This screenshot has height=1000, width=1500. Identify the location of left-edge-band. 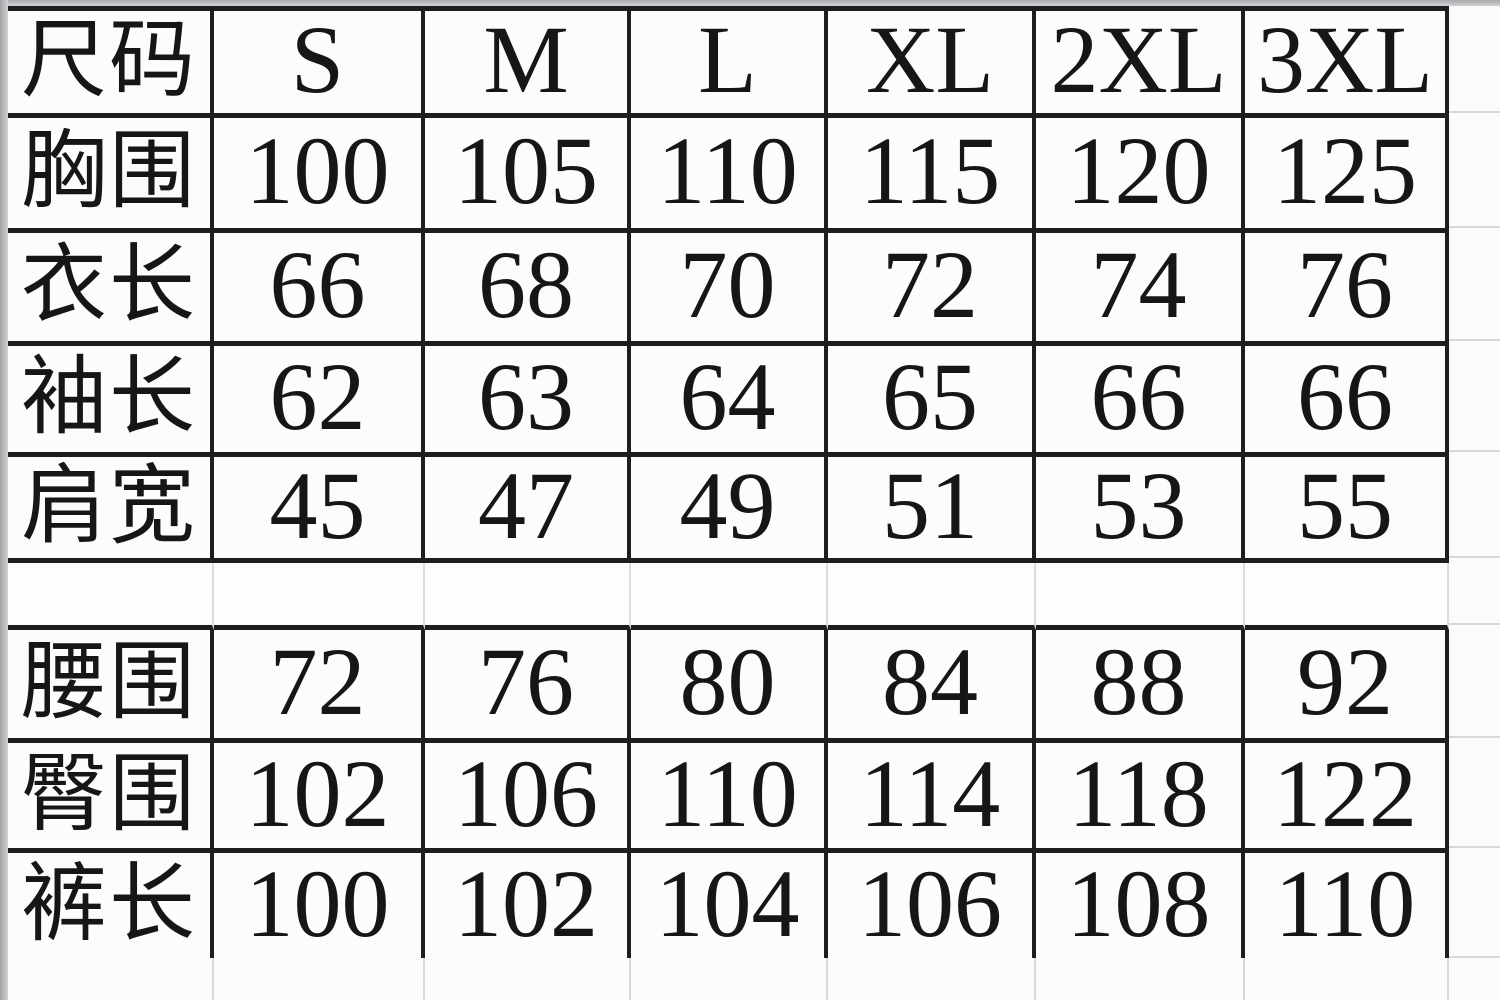
(4, 500).